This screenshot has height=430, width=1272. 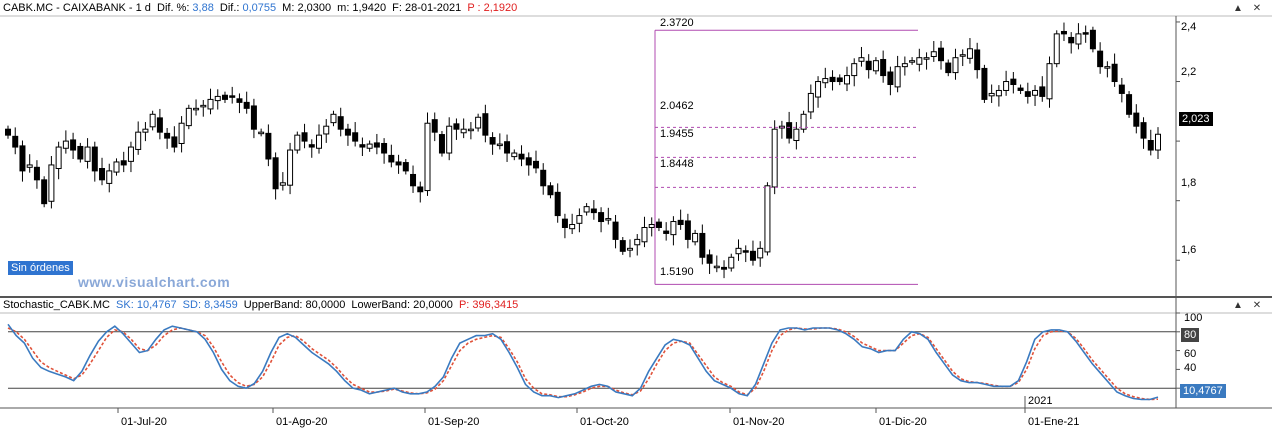 I want to click on x-tick-label: 01-Nov-20, so click(x=759, y=422).